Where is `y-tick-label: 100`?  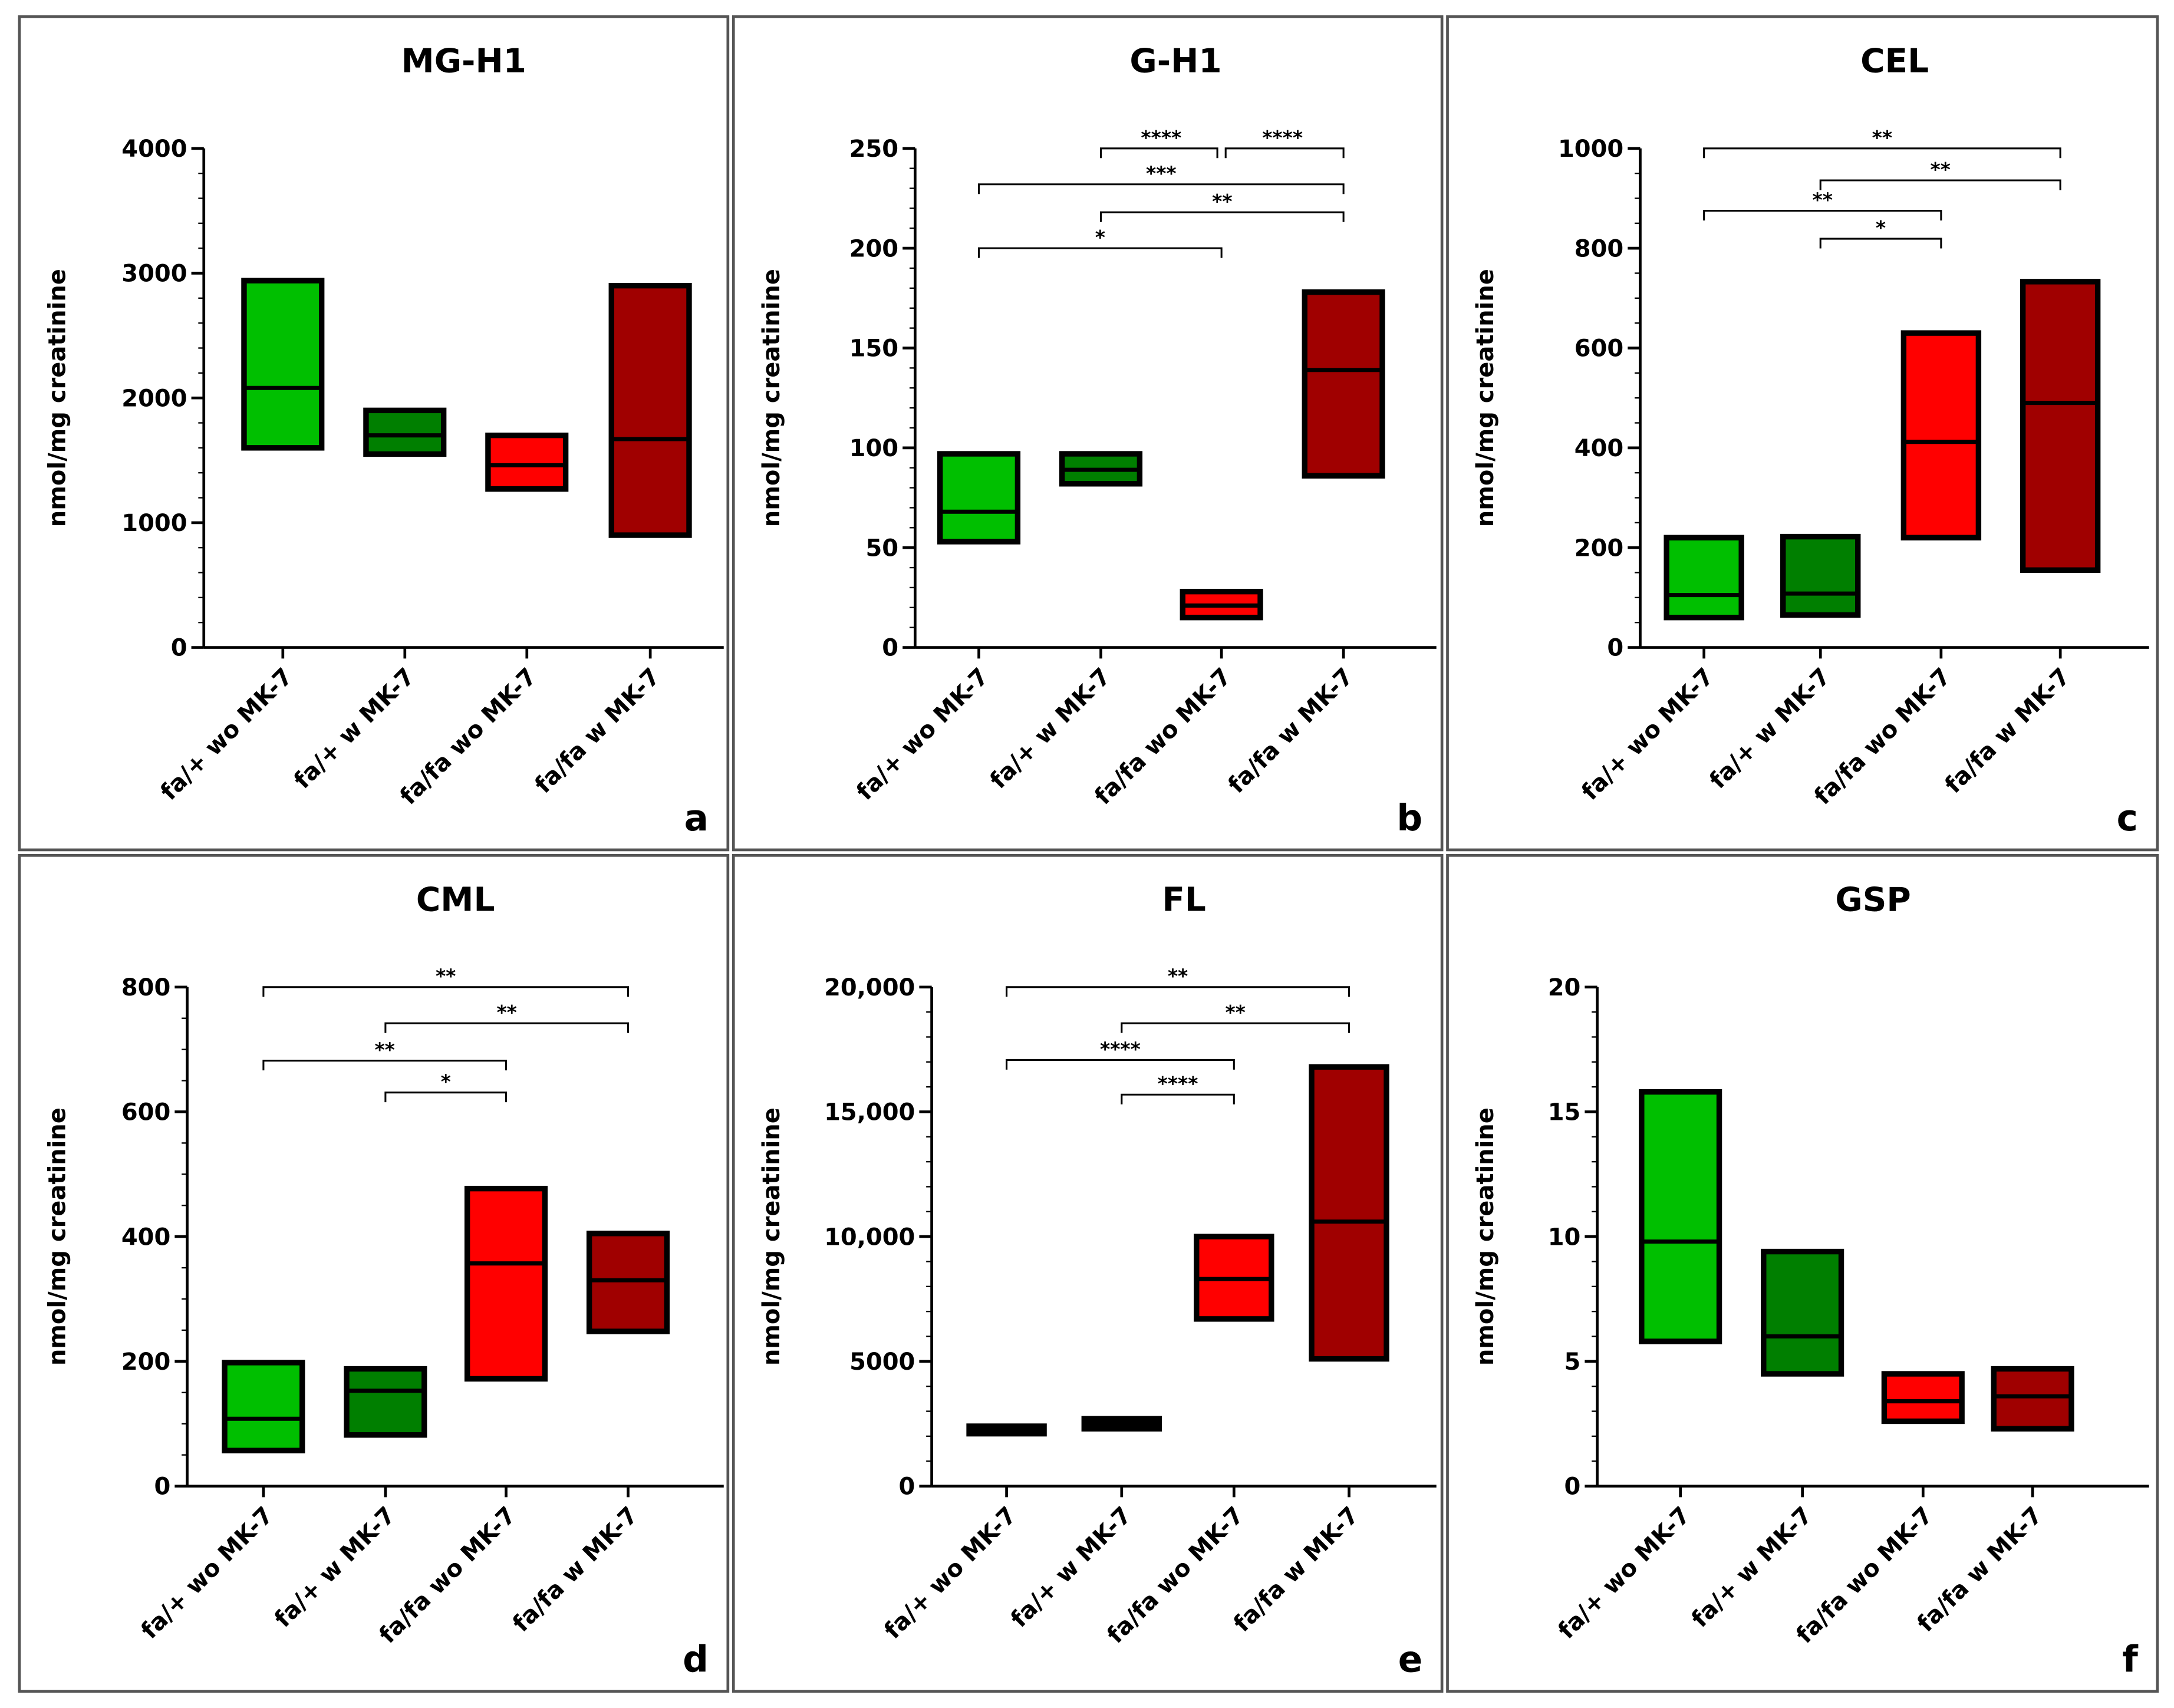
y-tick-label: 100 is located at coordinates (873, 448).